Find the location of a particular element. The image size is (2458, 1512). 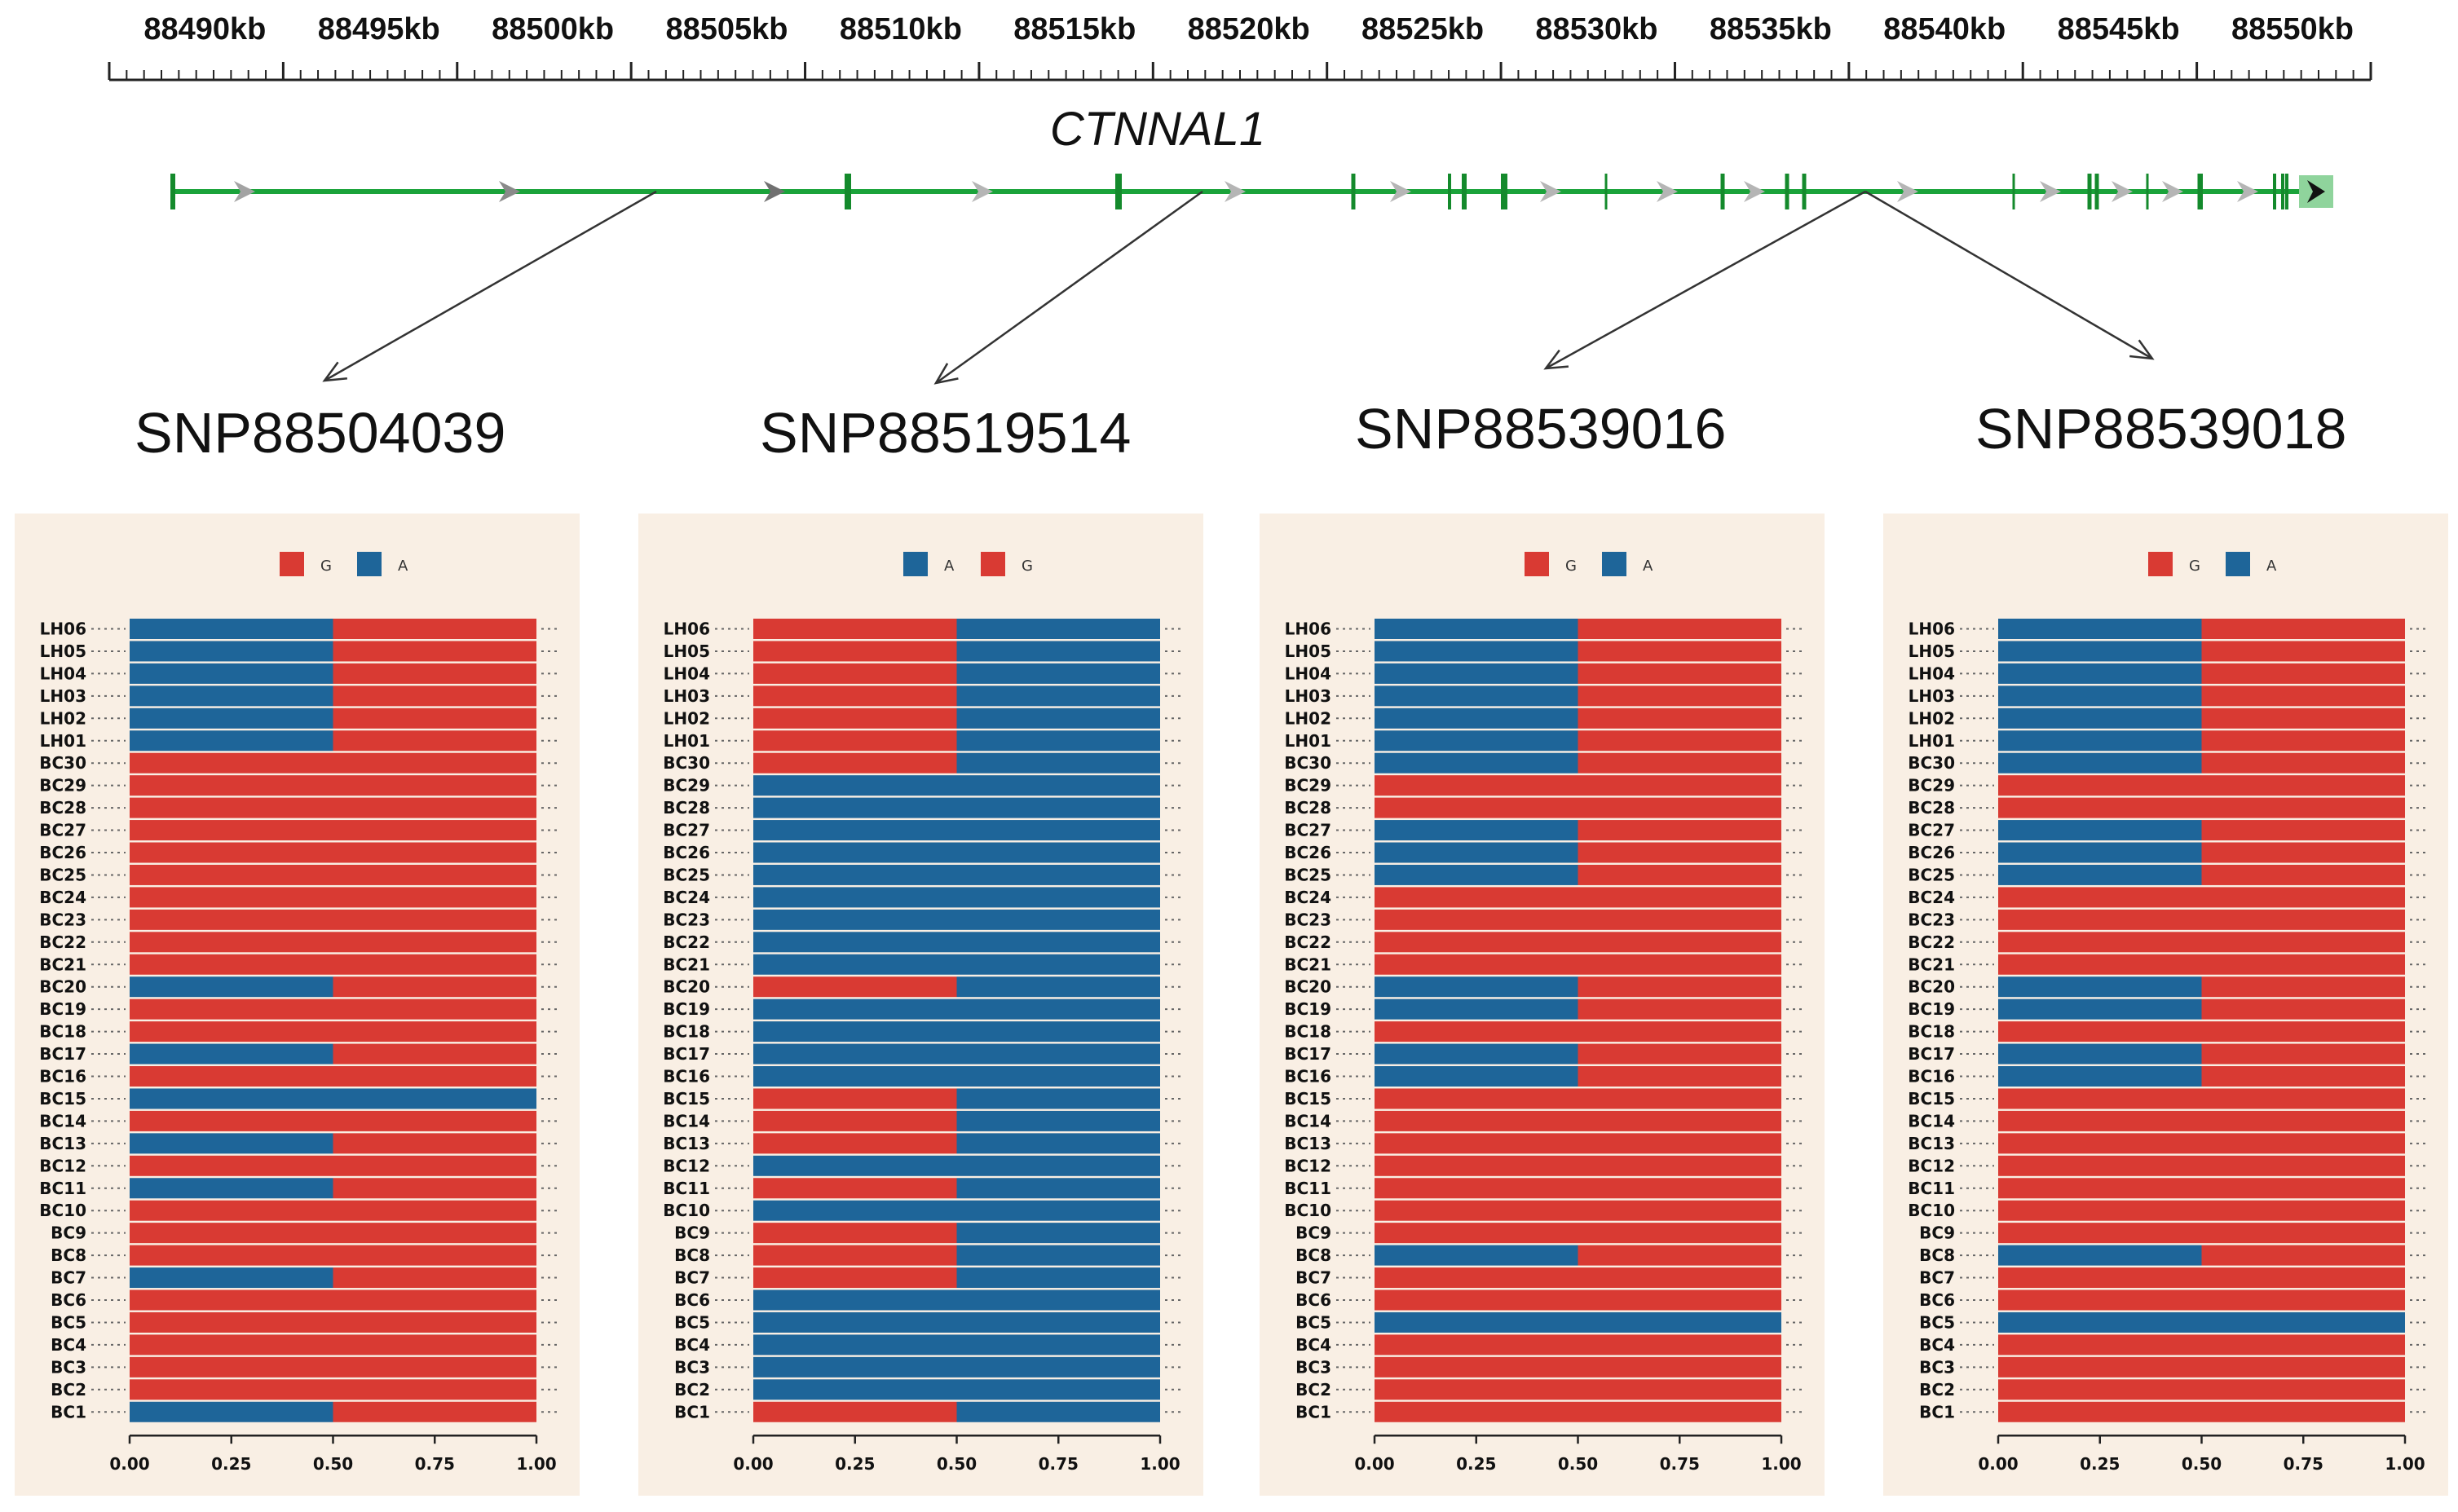

kb-label: 88515kb is located at coordinates (1074, 29).